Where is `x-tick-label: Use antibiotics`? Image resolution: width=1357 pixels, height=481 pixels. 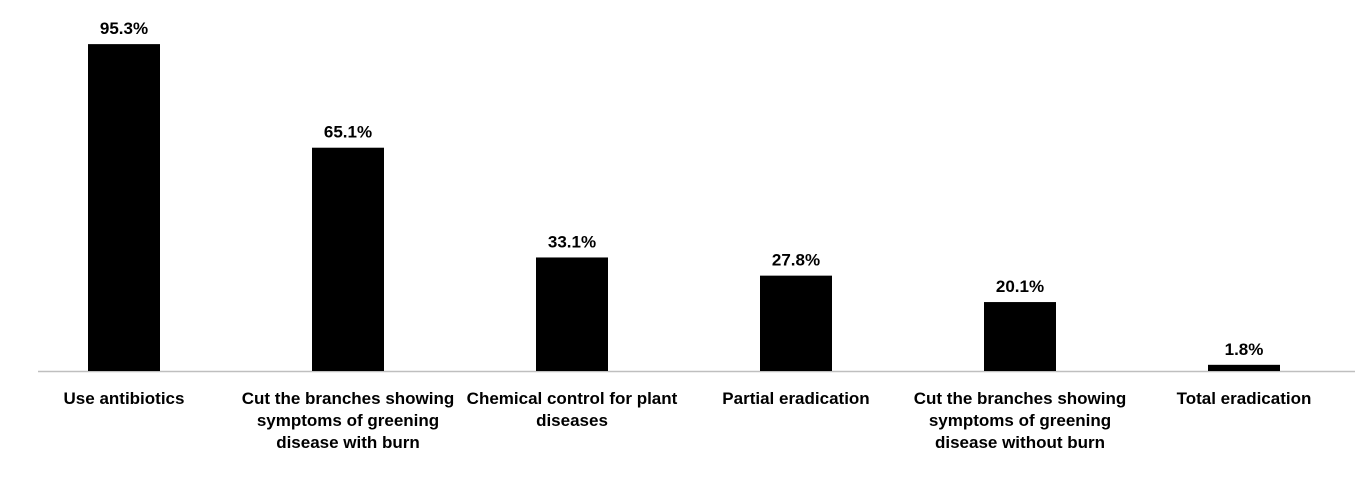
x-tick-label: Use antibiotics is located at coordinates (124, 398).